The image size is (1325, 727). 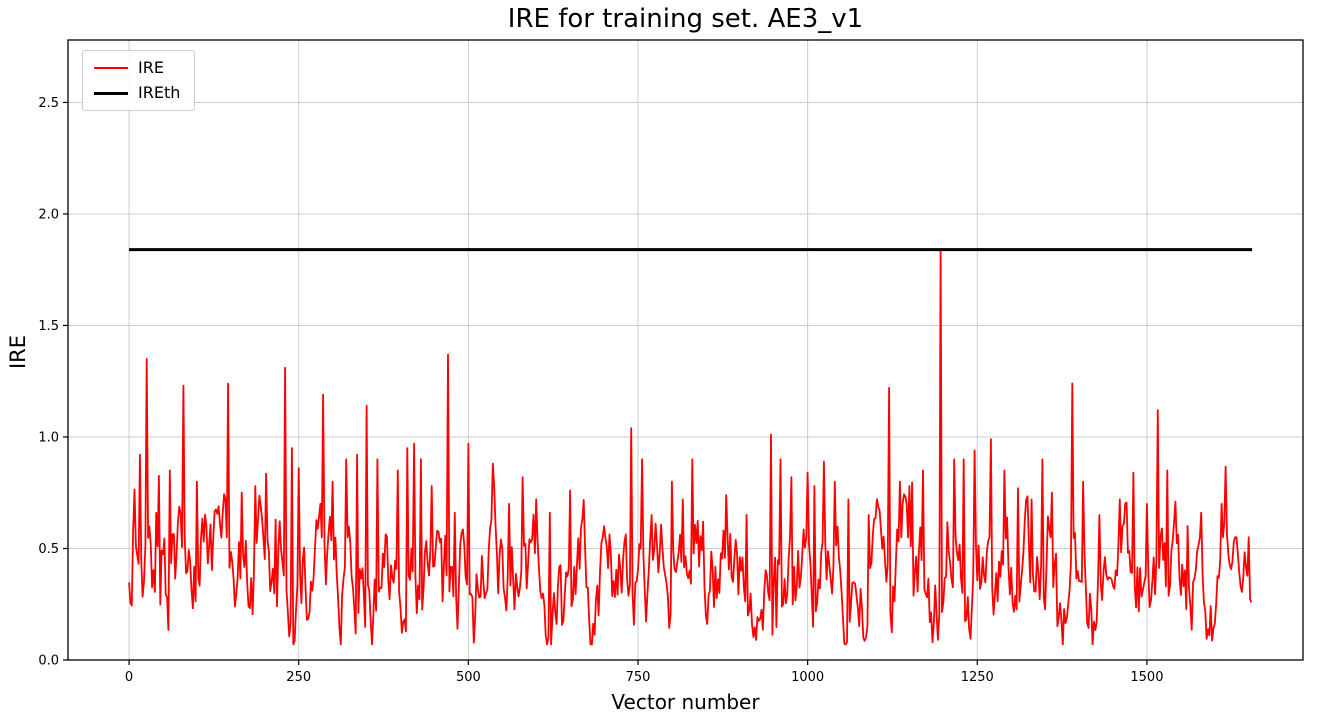 I want to click on x-tick-label: 500, so click(x=468, y=677).